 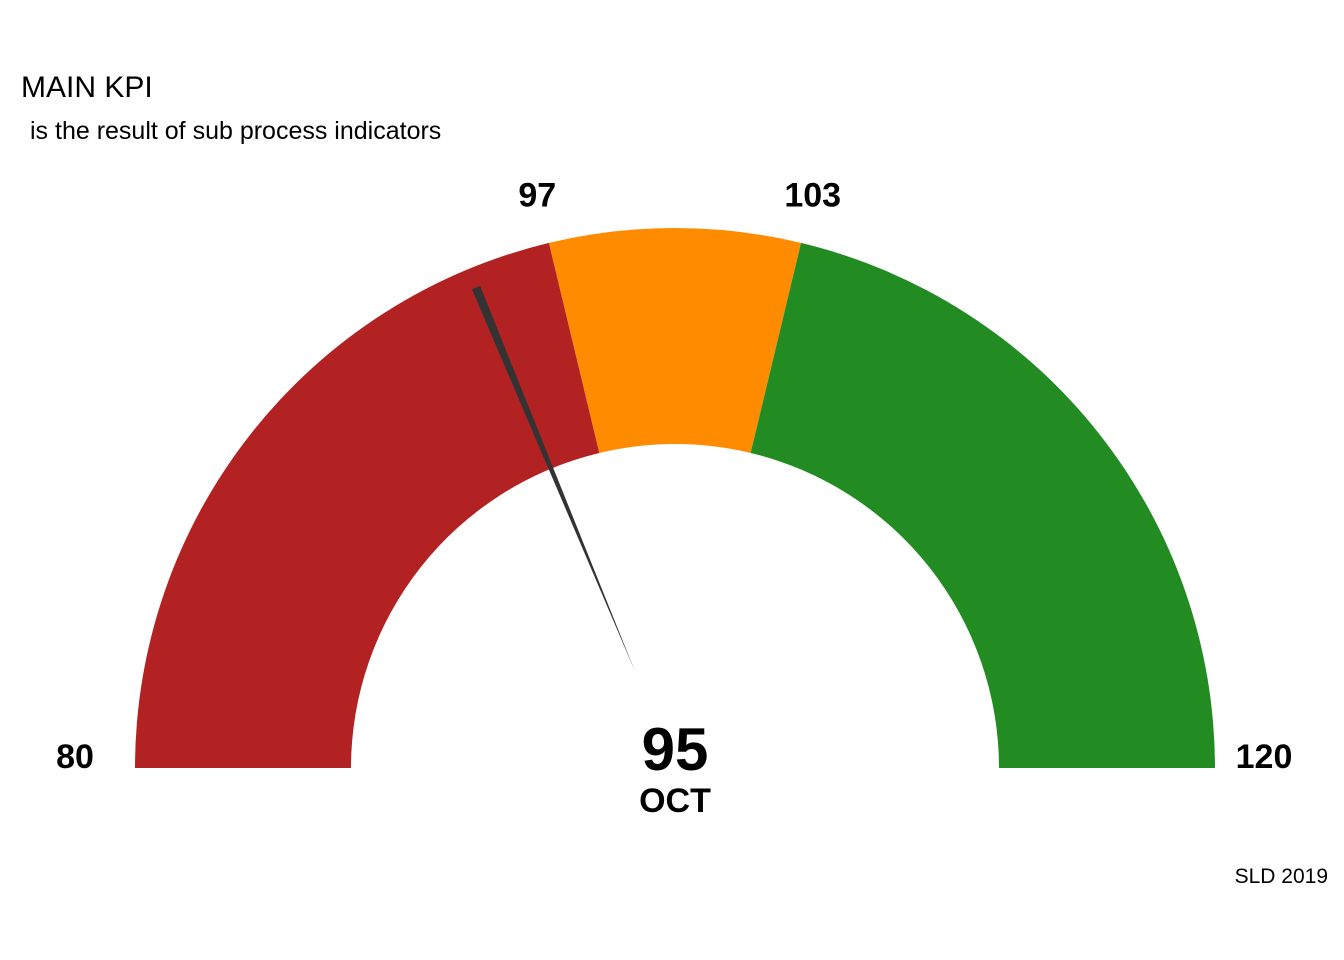 I want to click on chart-caption: SLD 2019, so click(x=1281, y=876).